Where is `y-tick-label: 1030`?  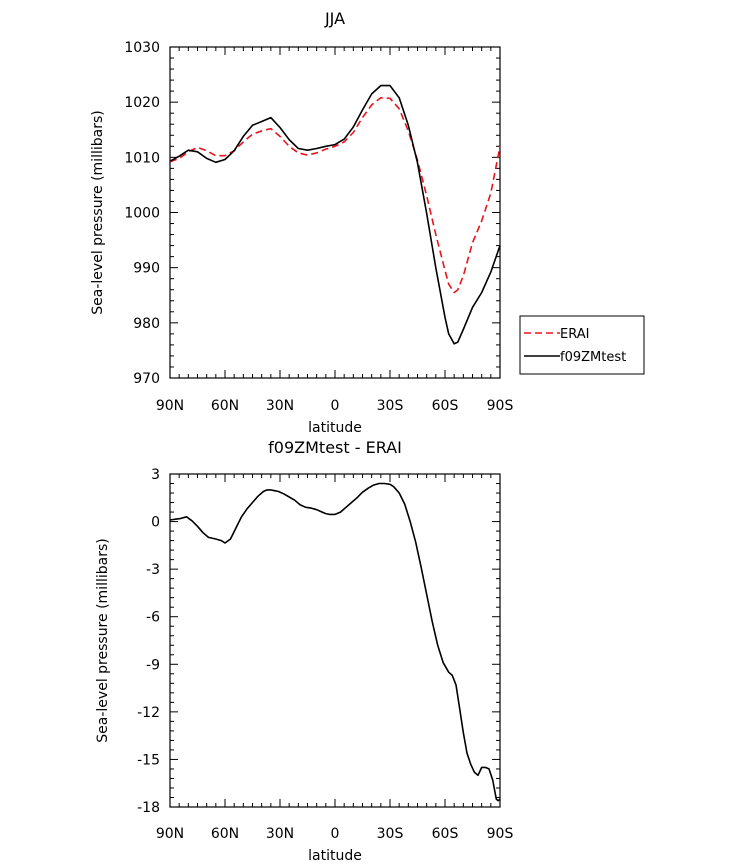 y-tick-label: 1030 is located at coordinates (142, 48).